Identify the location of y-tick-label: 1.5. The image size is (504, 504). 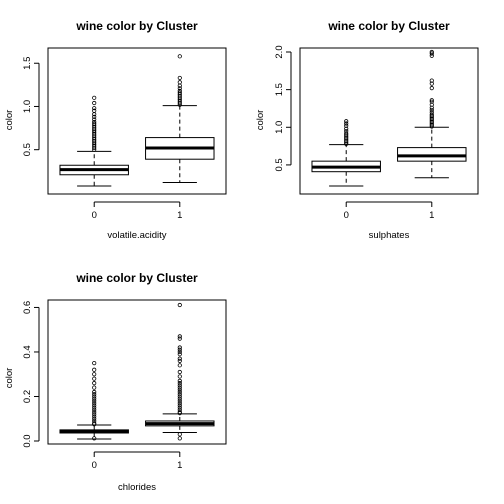
(279, 89).